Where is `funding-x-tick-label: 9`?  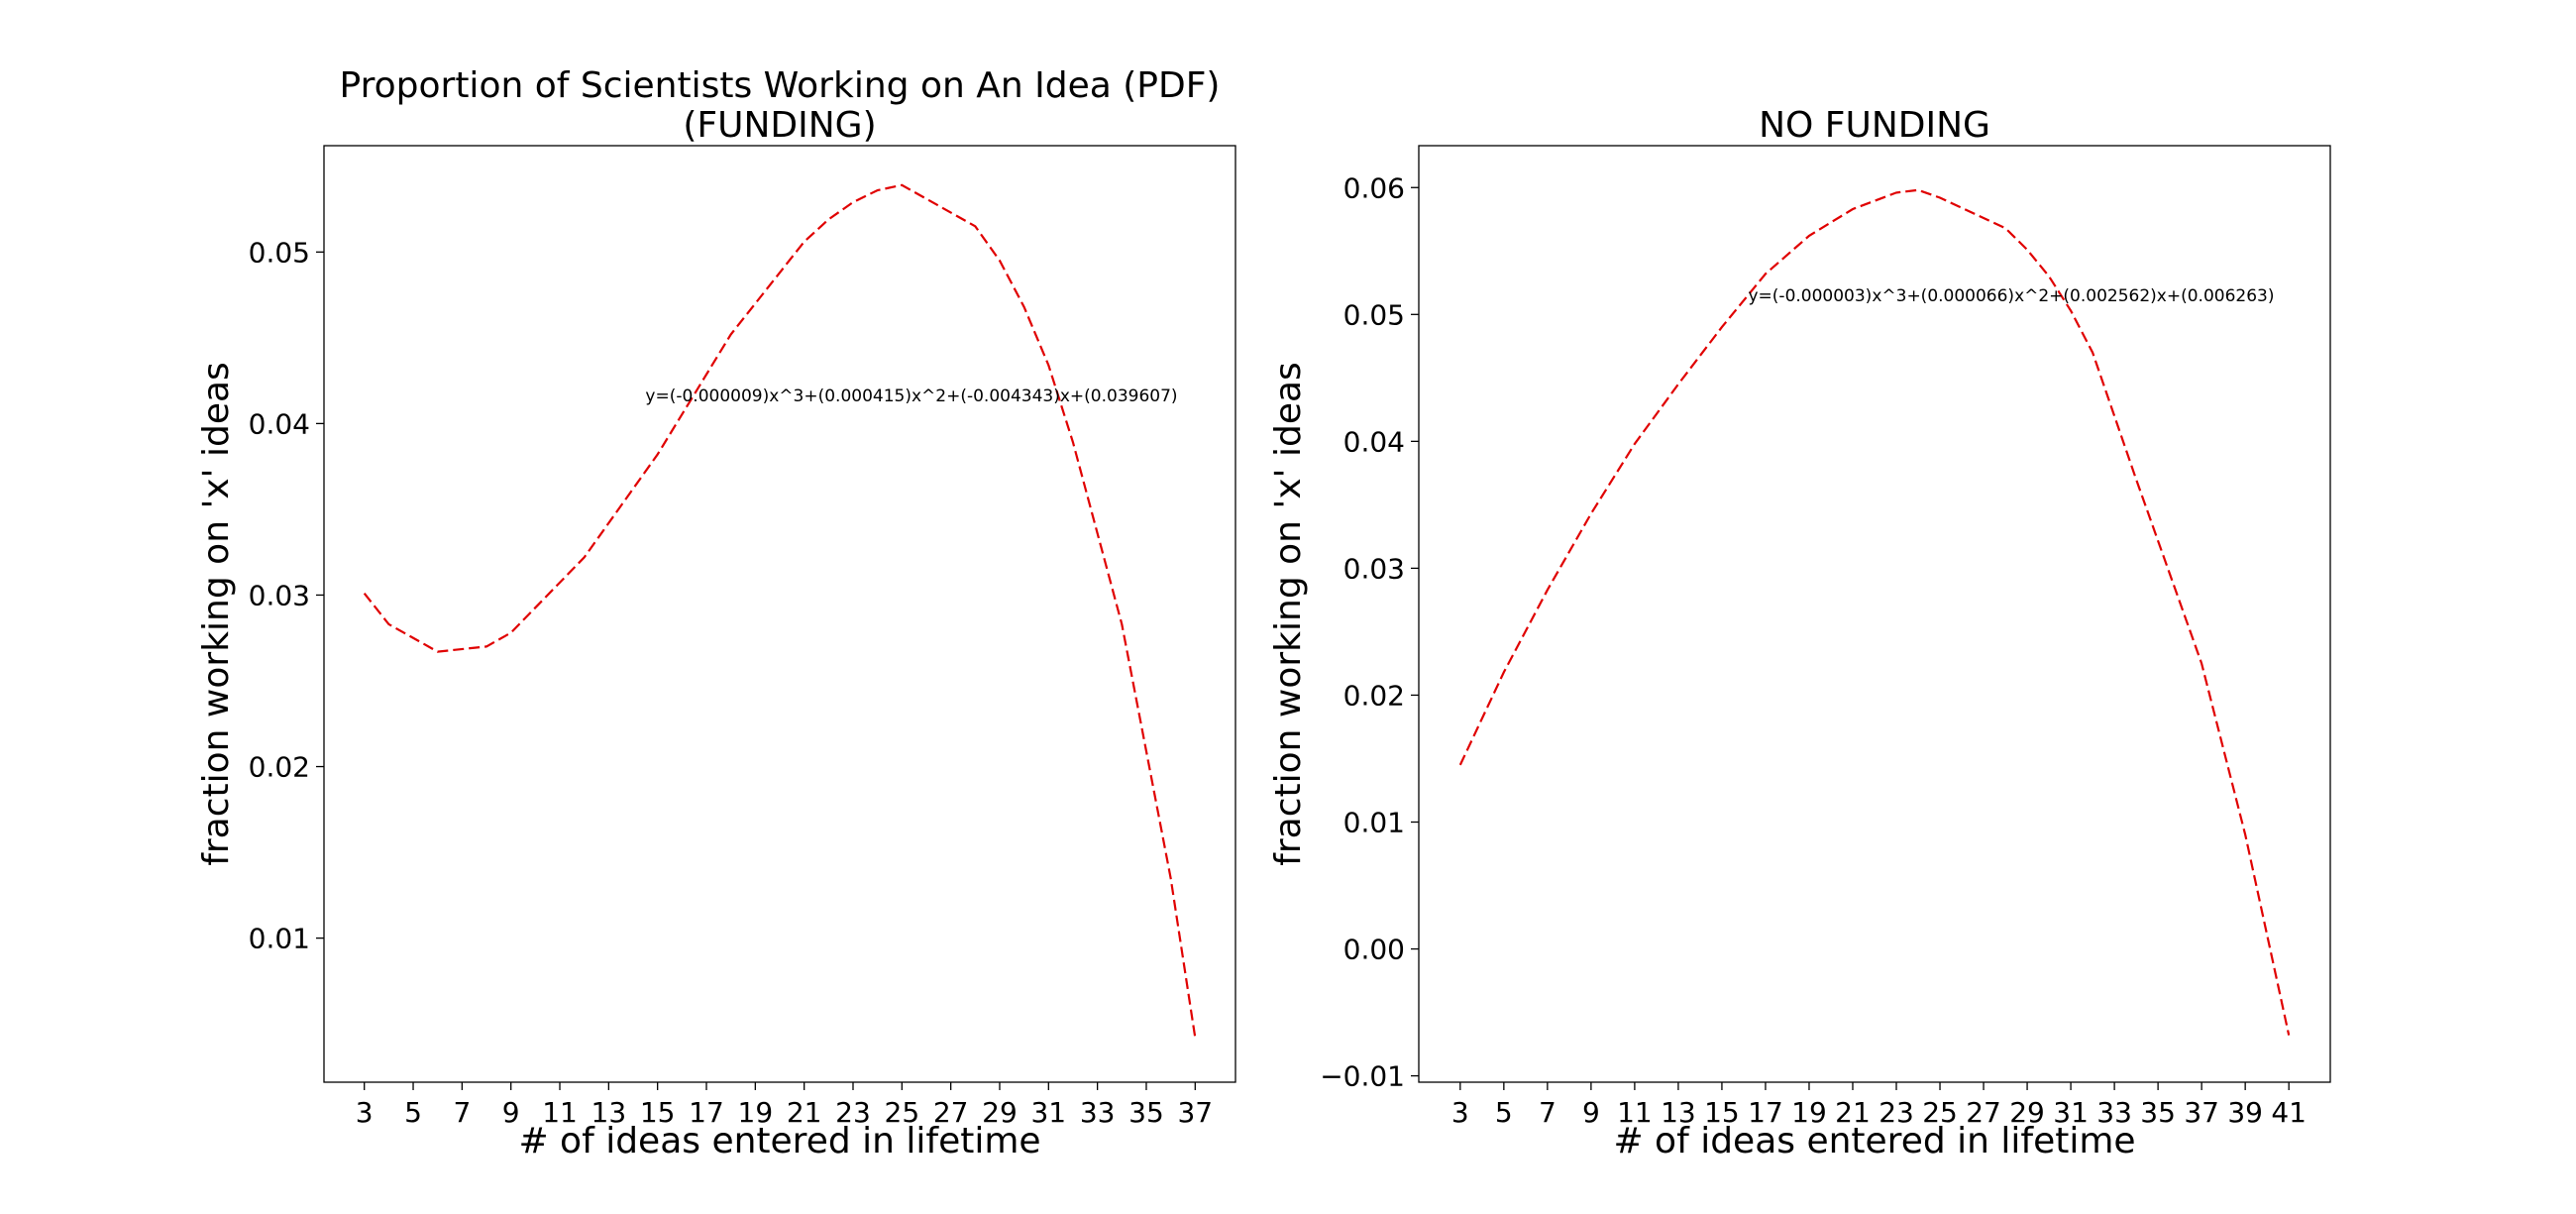 funding-x-tick-label: 9 is located at coordinates (511, 1112).